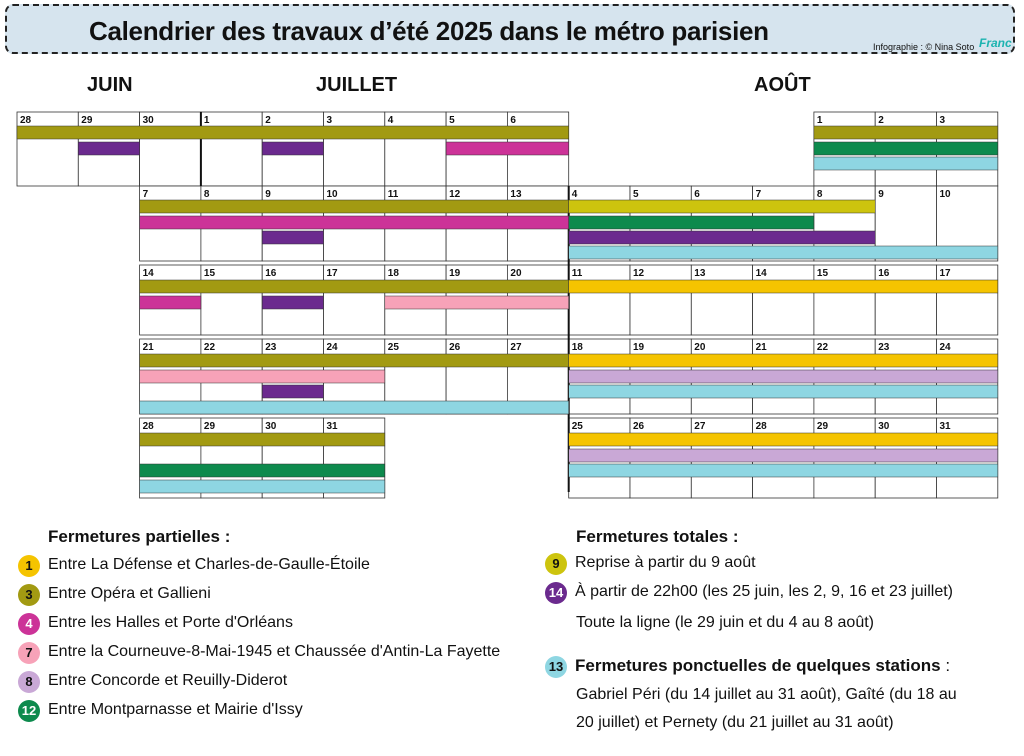 The image size is (1024, 756). What do you see at coordinates (29, 711) in the screenshot?
I see `line-12-badge: 12` at bounding box center [29, 711].